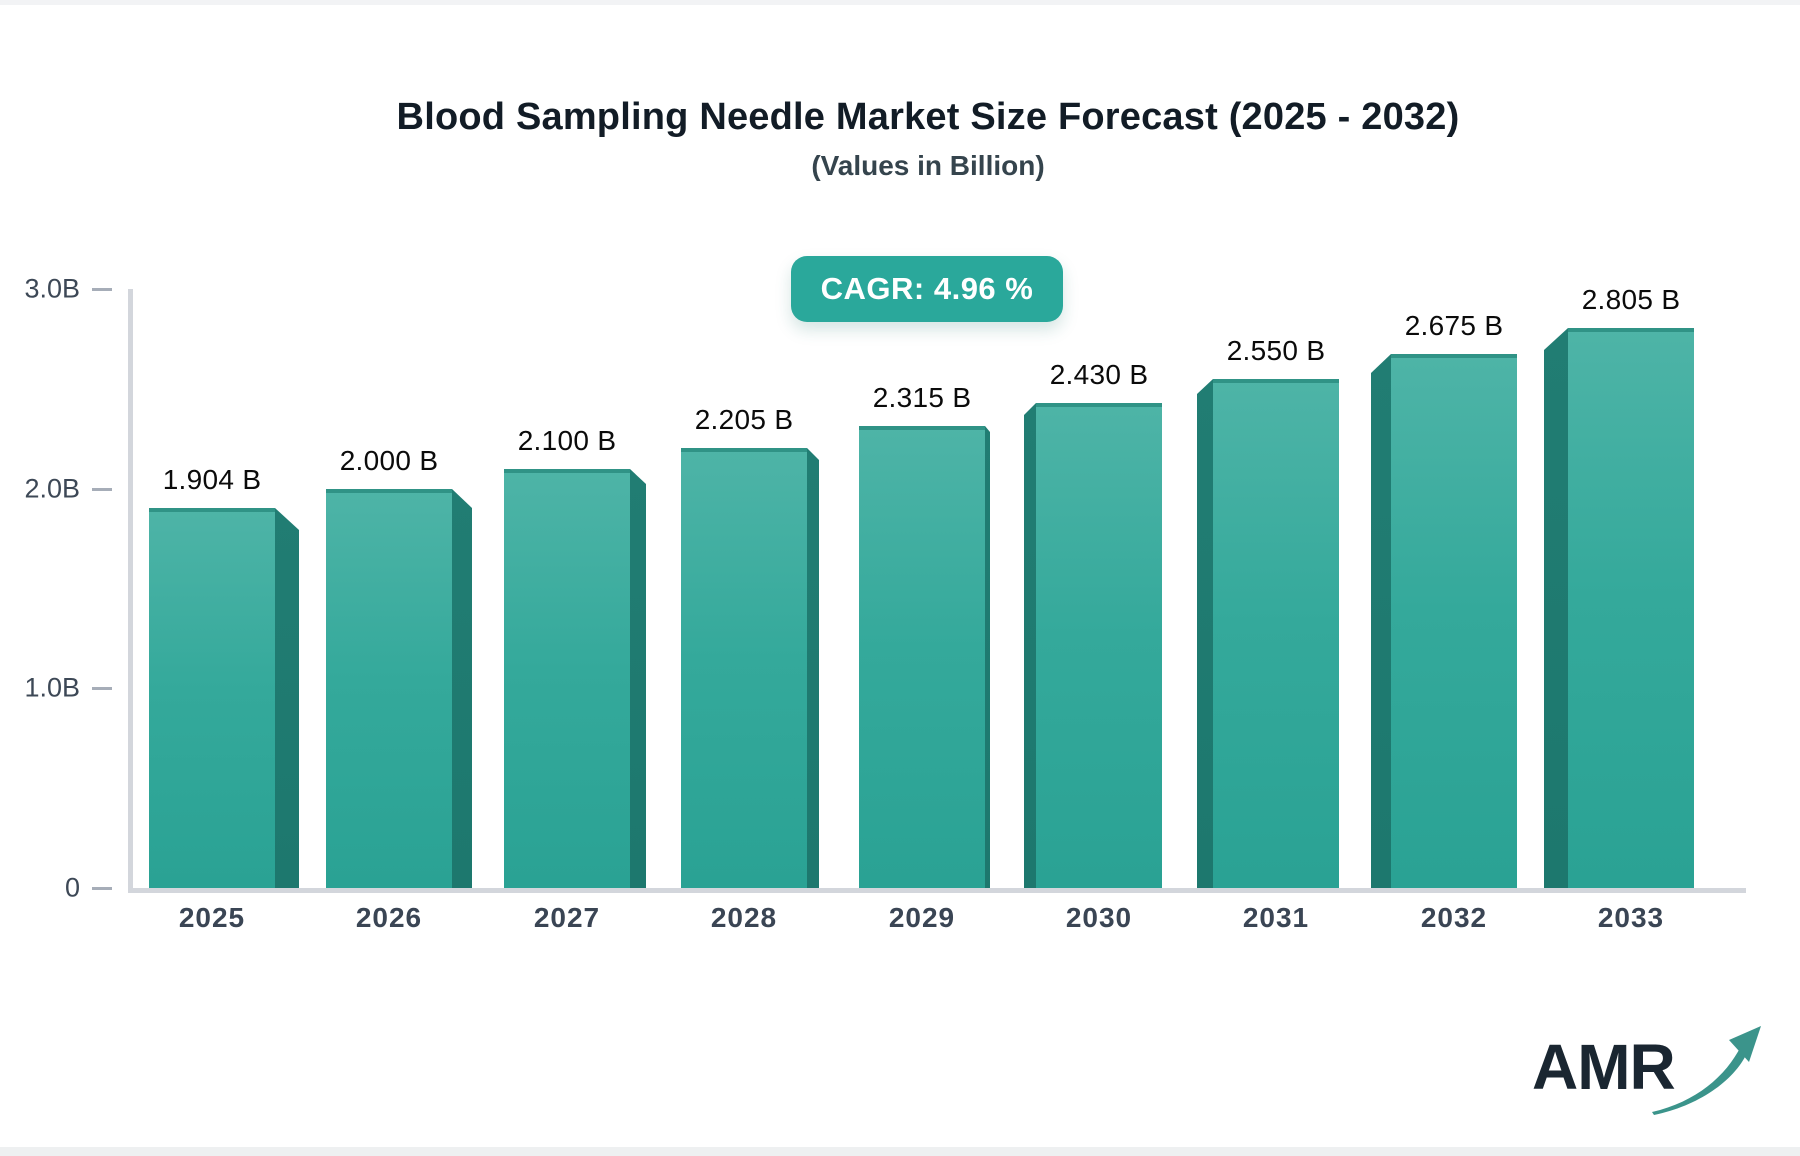 The height and width of the screenshot is (1156, 1800). Describe the element at coordinates (900, 2) in the screenshot. I see `top-border` at that location.